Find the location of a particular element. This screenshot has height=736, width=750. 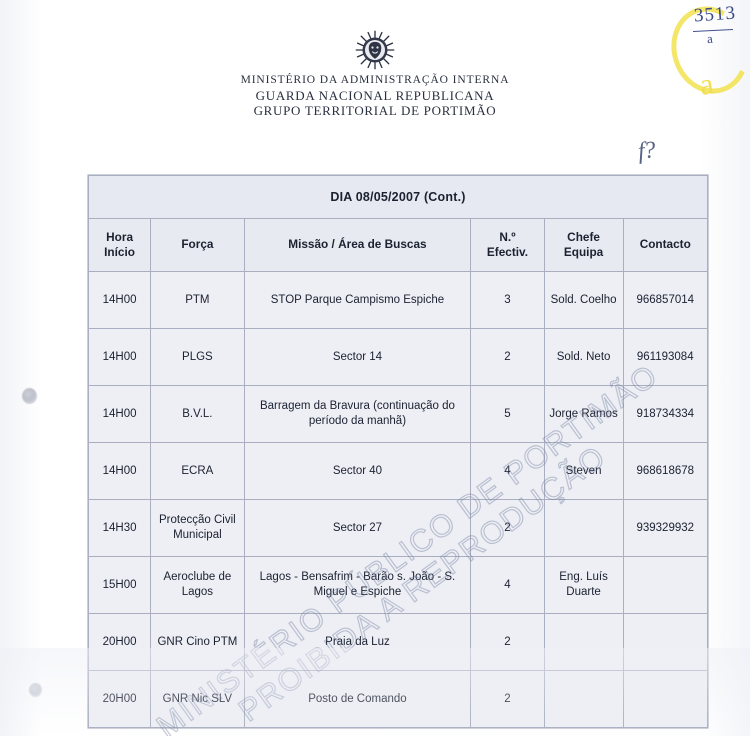

column-header-line: Força is located at coordinates (197, 244).